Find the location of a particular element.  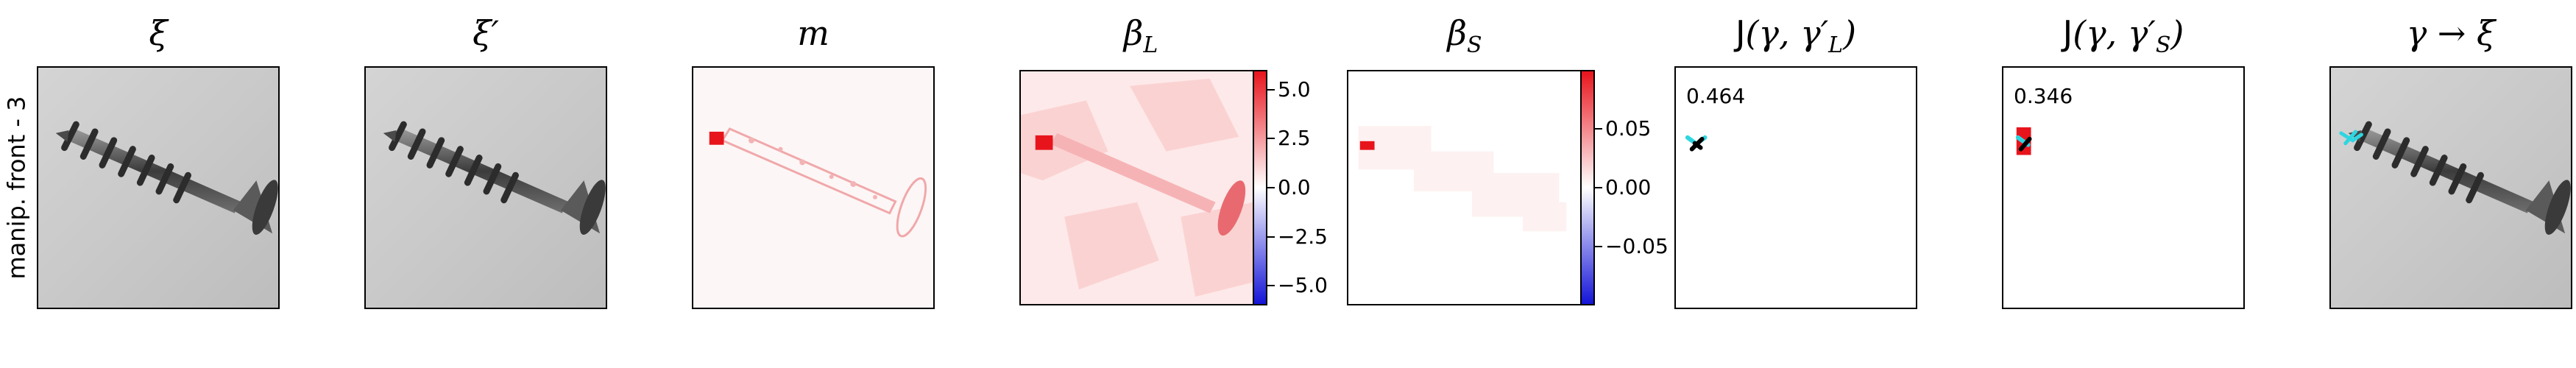

image-beta-s is located at coordinates (1464, 187).